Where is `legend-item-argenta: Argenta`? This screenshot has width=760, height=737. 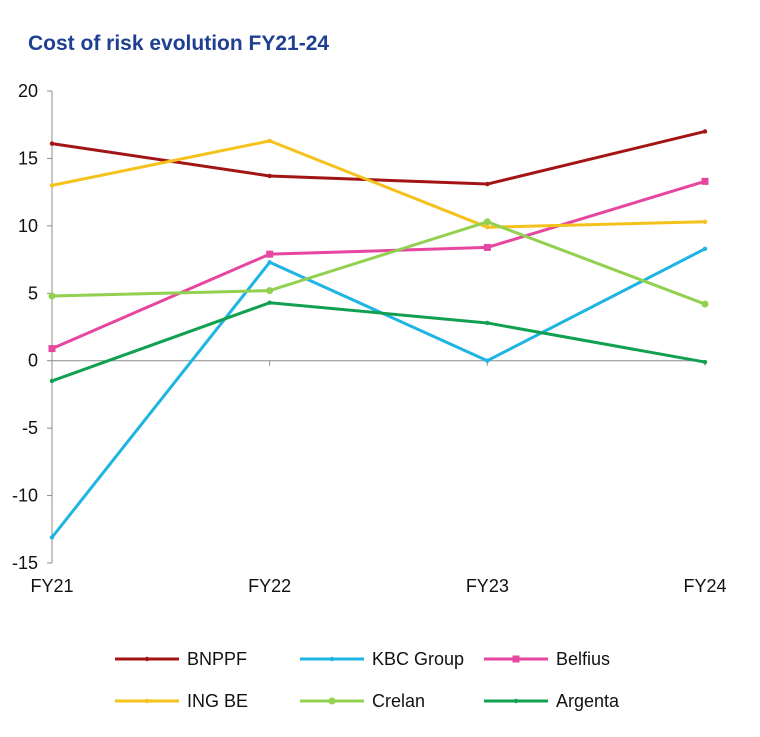 legend-item-argenta: Argenta is located at coordinates (552, 701).